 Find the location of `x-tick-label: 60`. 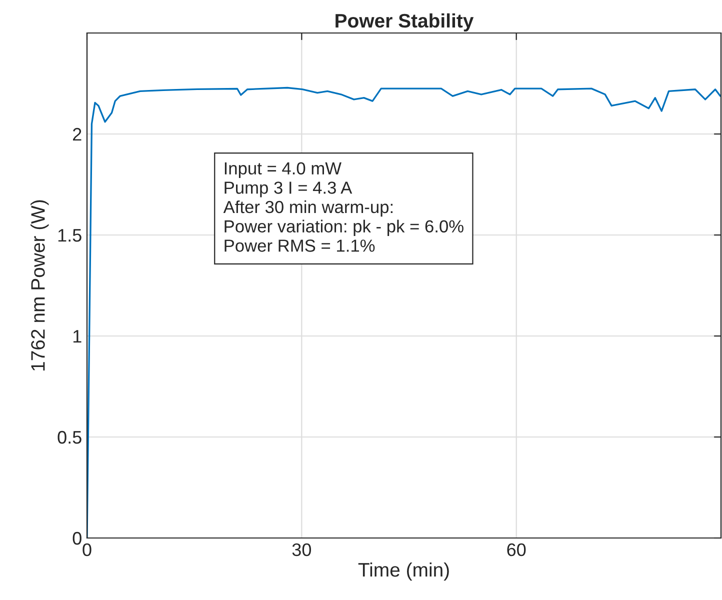

x-tick-label: 60 is located at coordinates (516, 549).